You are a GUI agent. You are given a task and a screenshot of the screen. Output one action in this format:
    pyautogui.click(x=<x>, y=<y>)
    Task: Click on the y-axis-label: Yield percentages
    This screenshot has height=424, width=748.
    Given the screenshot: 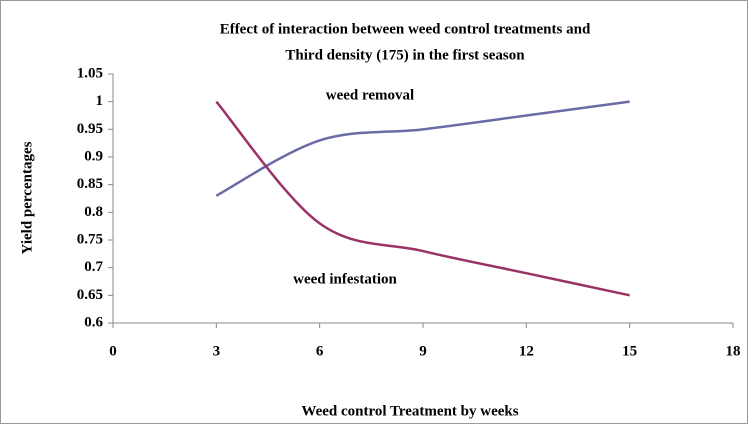 What is the action you would take?
    pyautogui.click(x=27, y=197)
    